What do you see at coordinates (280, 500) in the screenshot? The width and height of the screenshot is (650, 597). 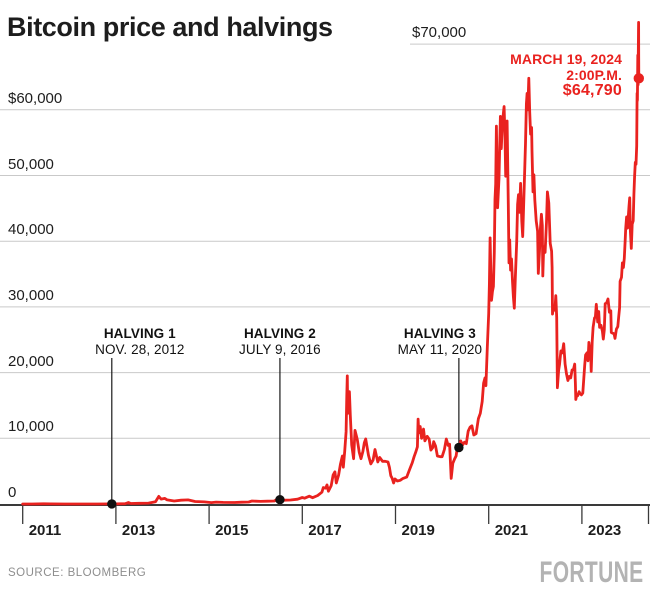 I see `halving-2-dot` at bounding box center [280, 500].